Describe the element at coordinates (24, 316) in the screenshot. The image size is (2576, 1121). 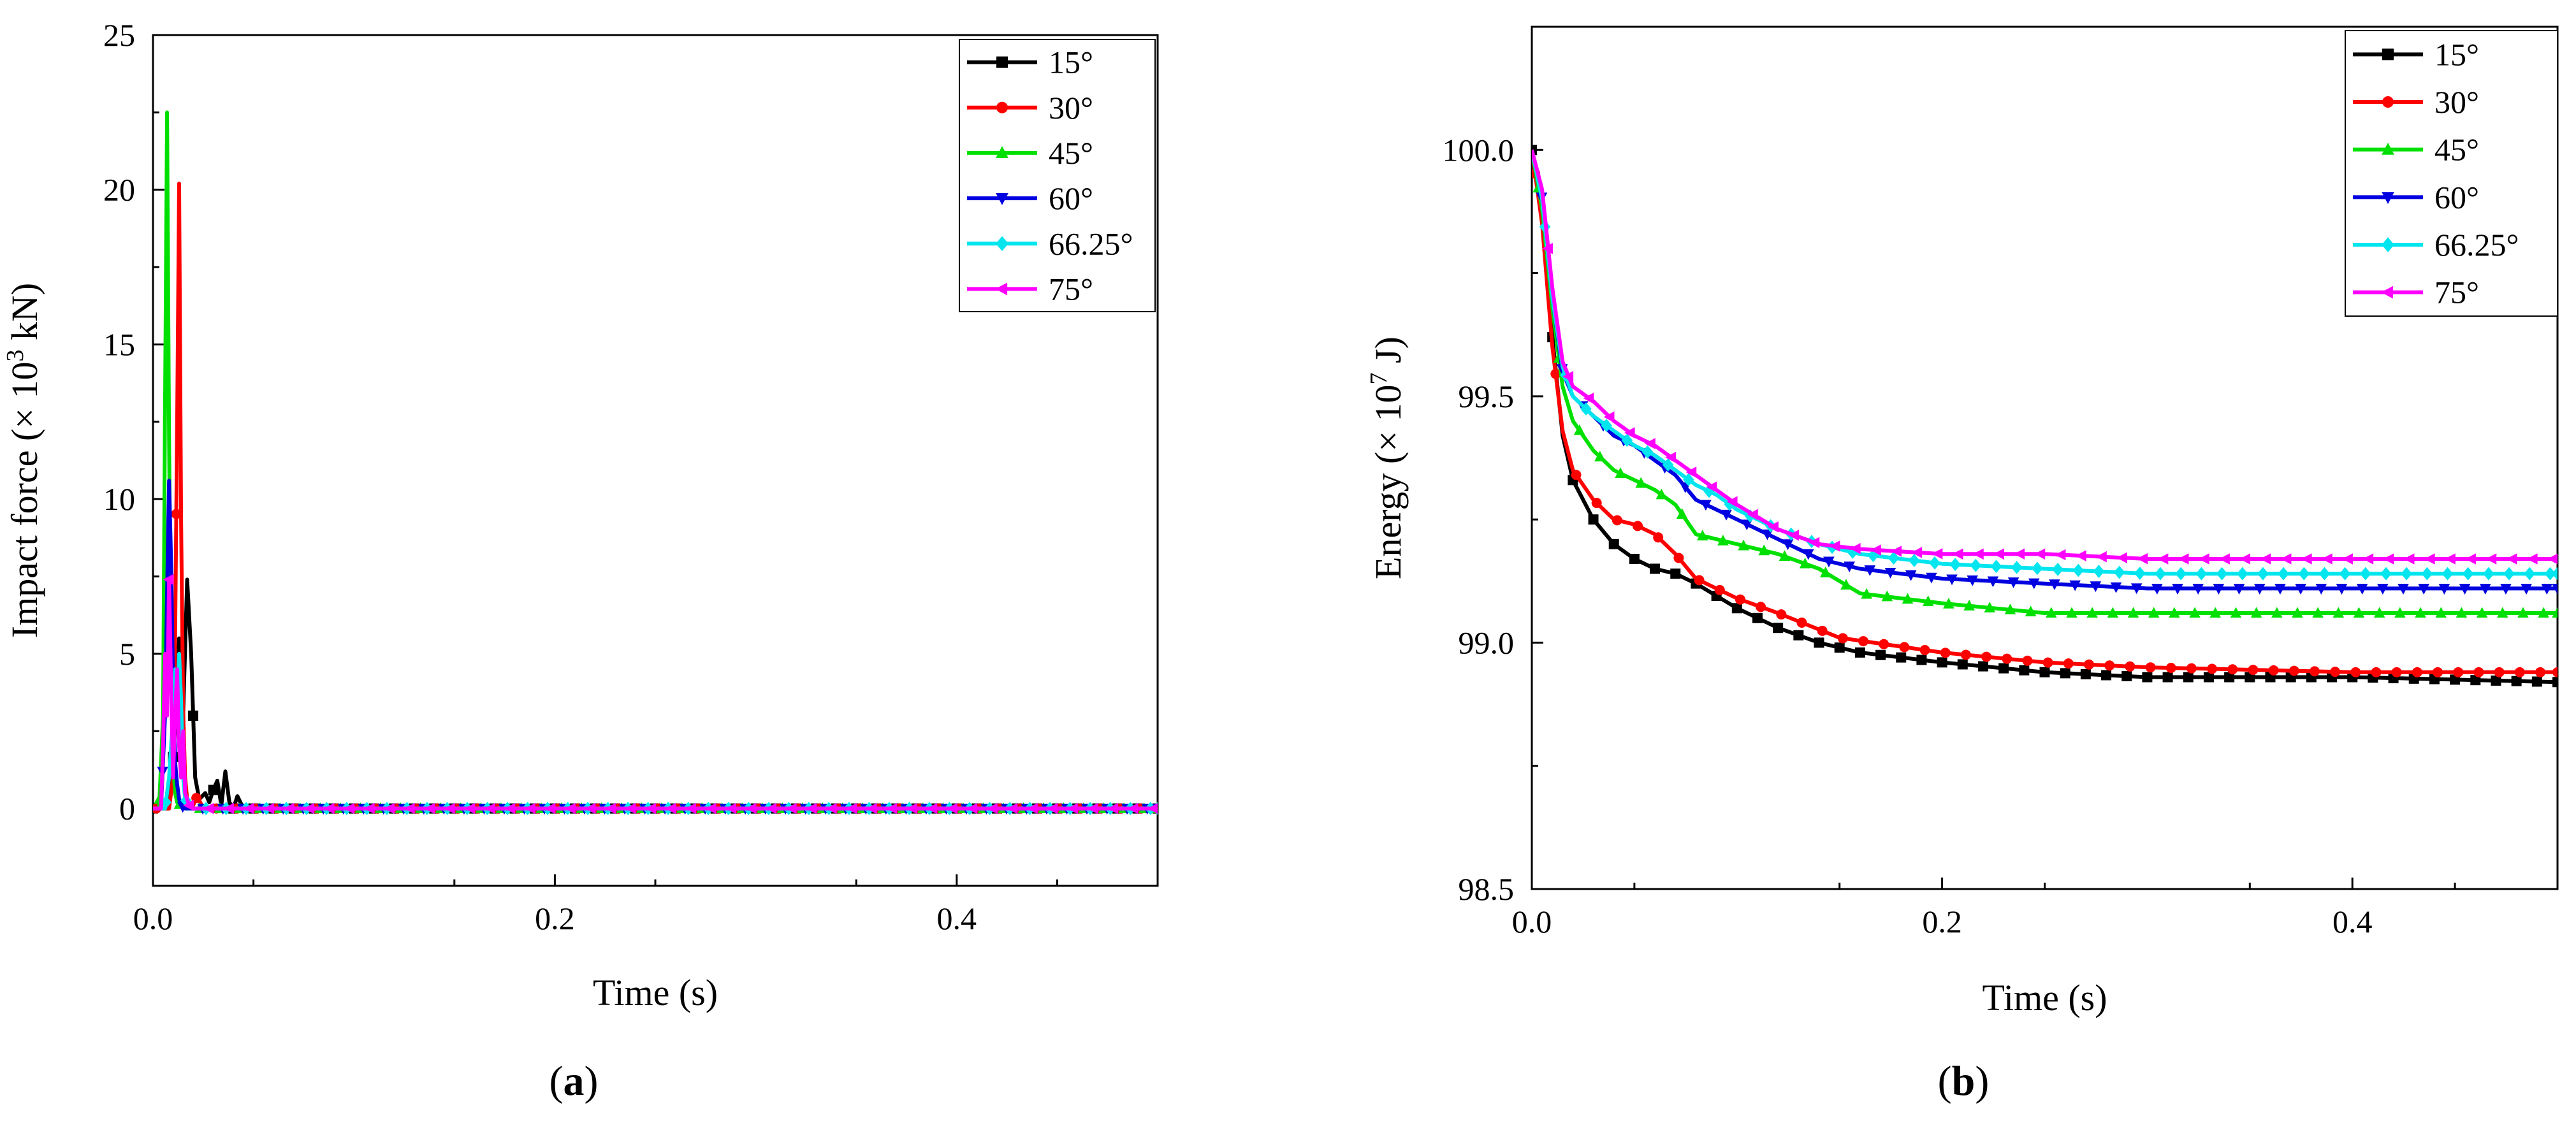
I see `y-axis-title-suffix: kN)` at that location.